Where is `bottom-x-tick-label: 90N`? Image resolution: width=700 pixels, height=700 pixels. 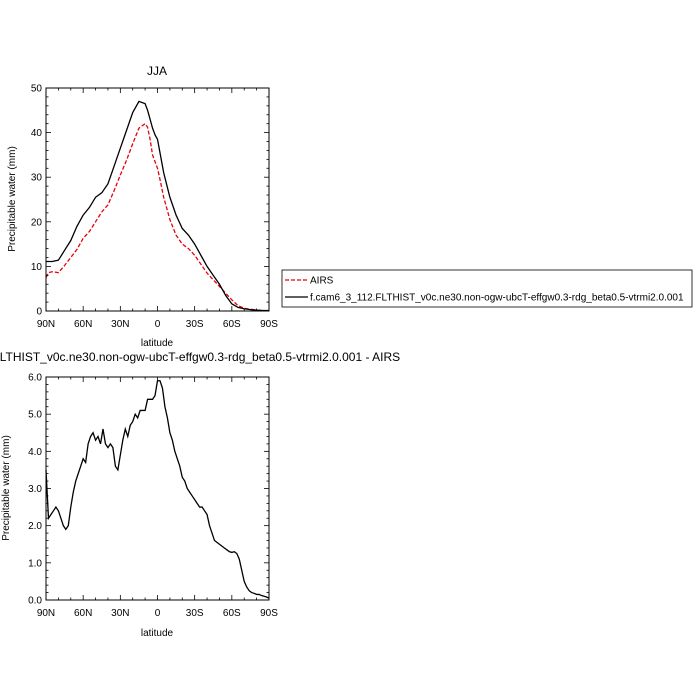
bottom-x-tick-label: 90N is located at coordinates (46, 613).